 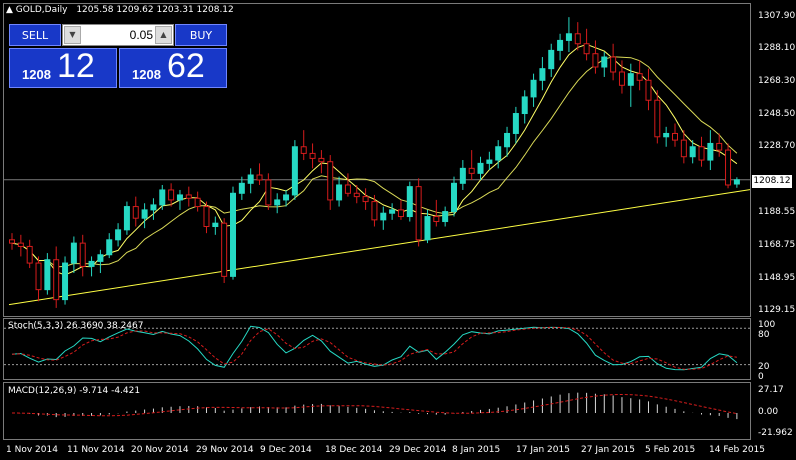 What do you see at coordinates (35, 35) in the screenshot?
I see `sell-button: SELL` at bounding box center [35, 35].